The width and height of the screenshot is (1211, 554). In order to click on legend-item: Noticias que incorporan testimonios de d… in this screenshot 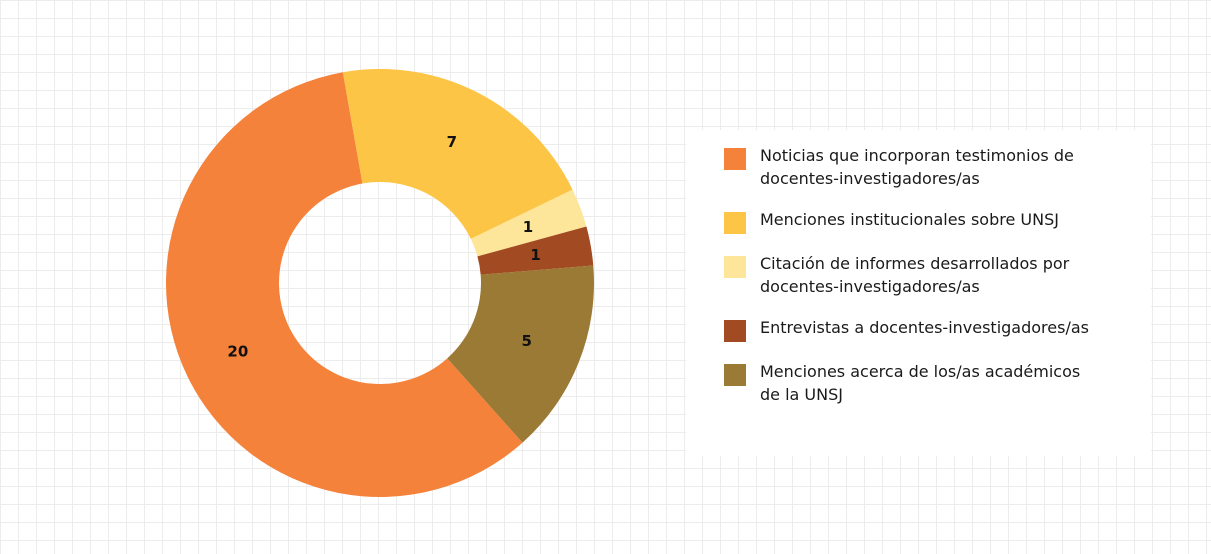, I will do `click(937, 167)`.